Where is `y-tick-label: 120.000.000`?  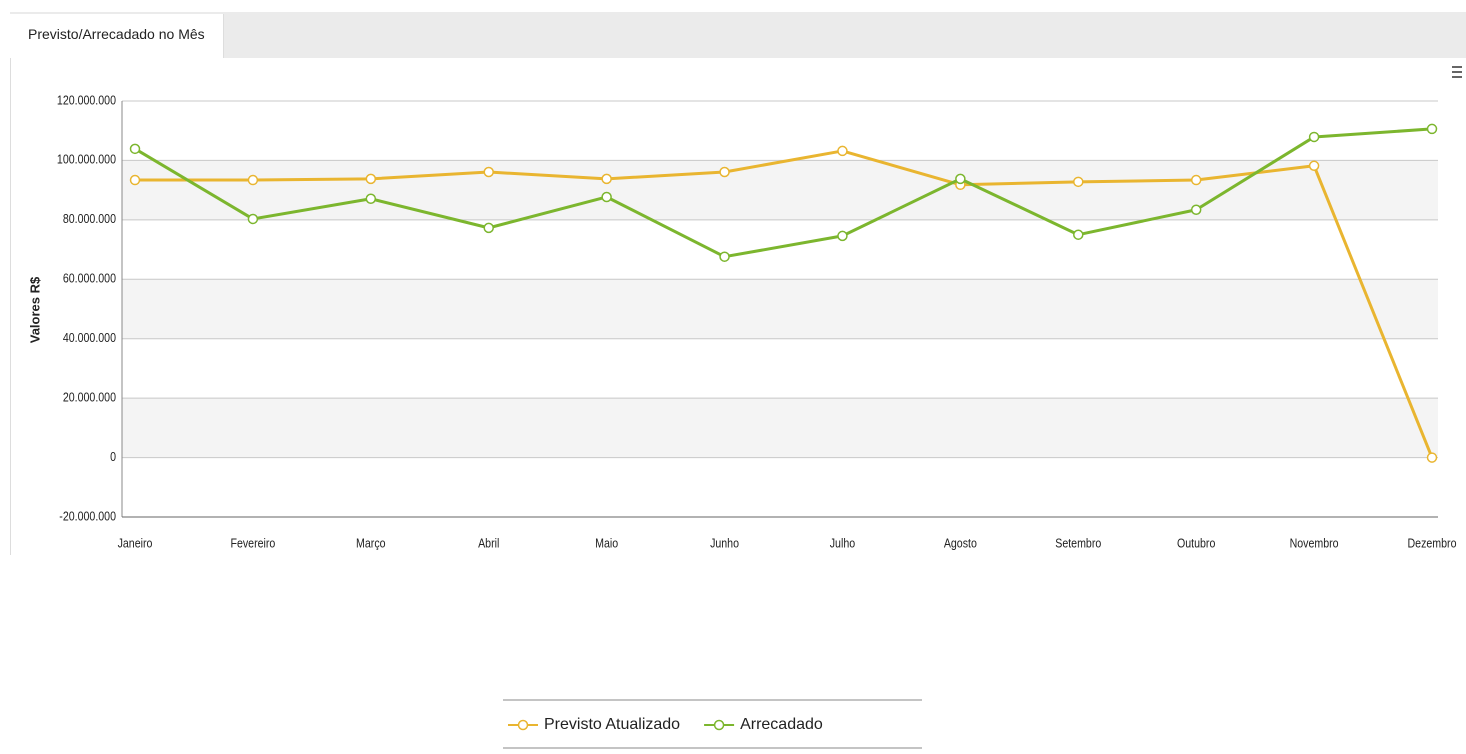
y-tick-label: 120.000.000 is located at coordinates (86, 101).